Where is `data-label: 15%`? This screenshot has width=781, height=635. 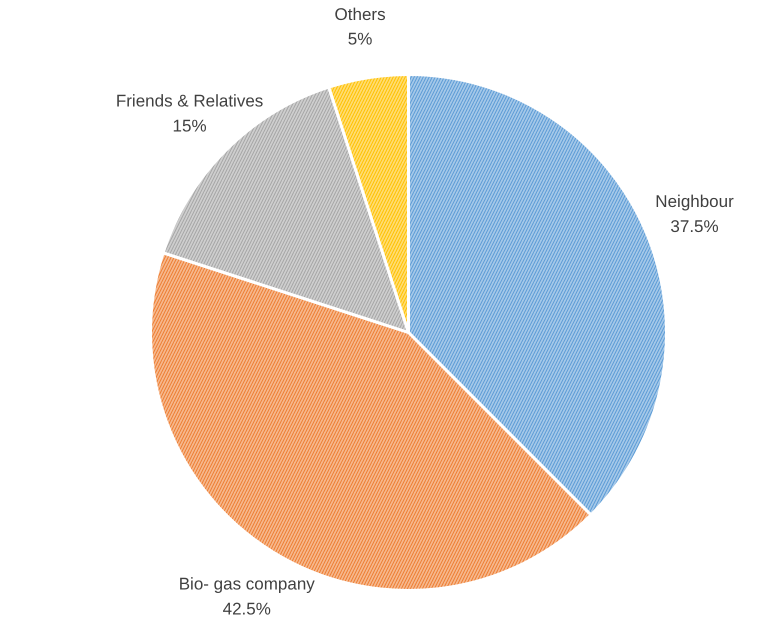 data-label: 15% is located at coordinates (189, 126).